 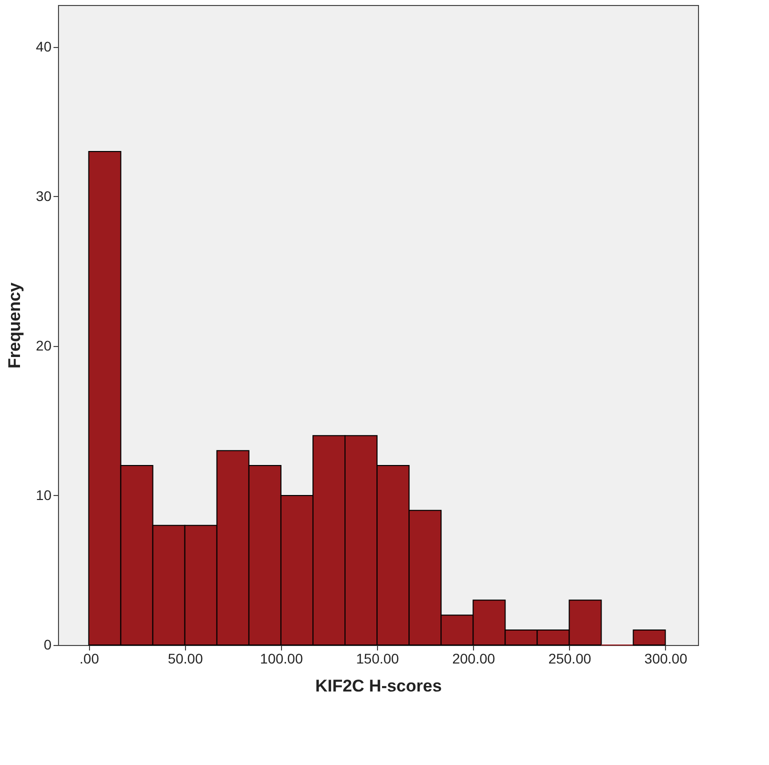 What do you see at coordinates (48, 644) in the screenshot?
I see `y-tick-label: 0` at bounding box center [48, 644].